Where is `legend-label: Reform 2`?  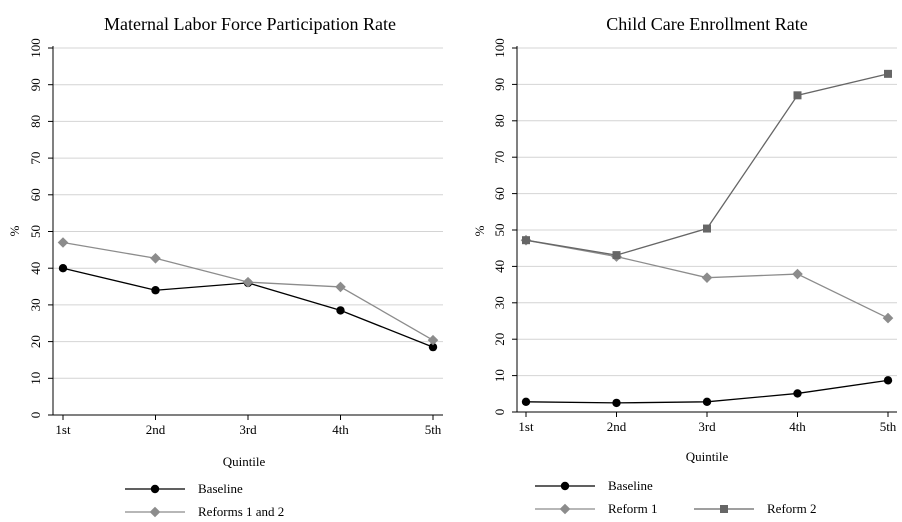 legend-label: Reform 2 is located at coordinates (791, 508).